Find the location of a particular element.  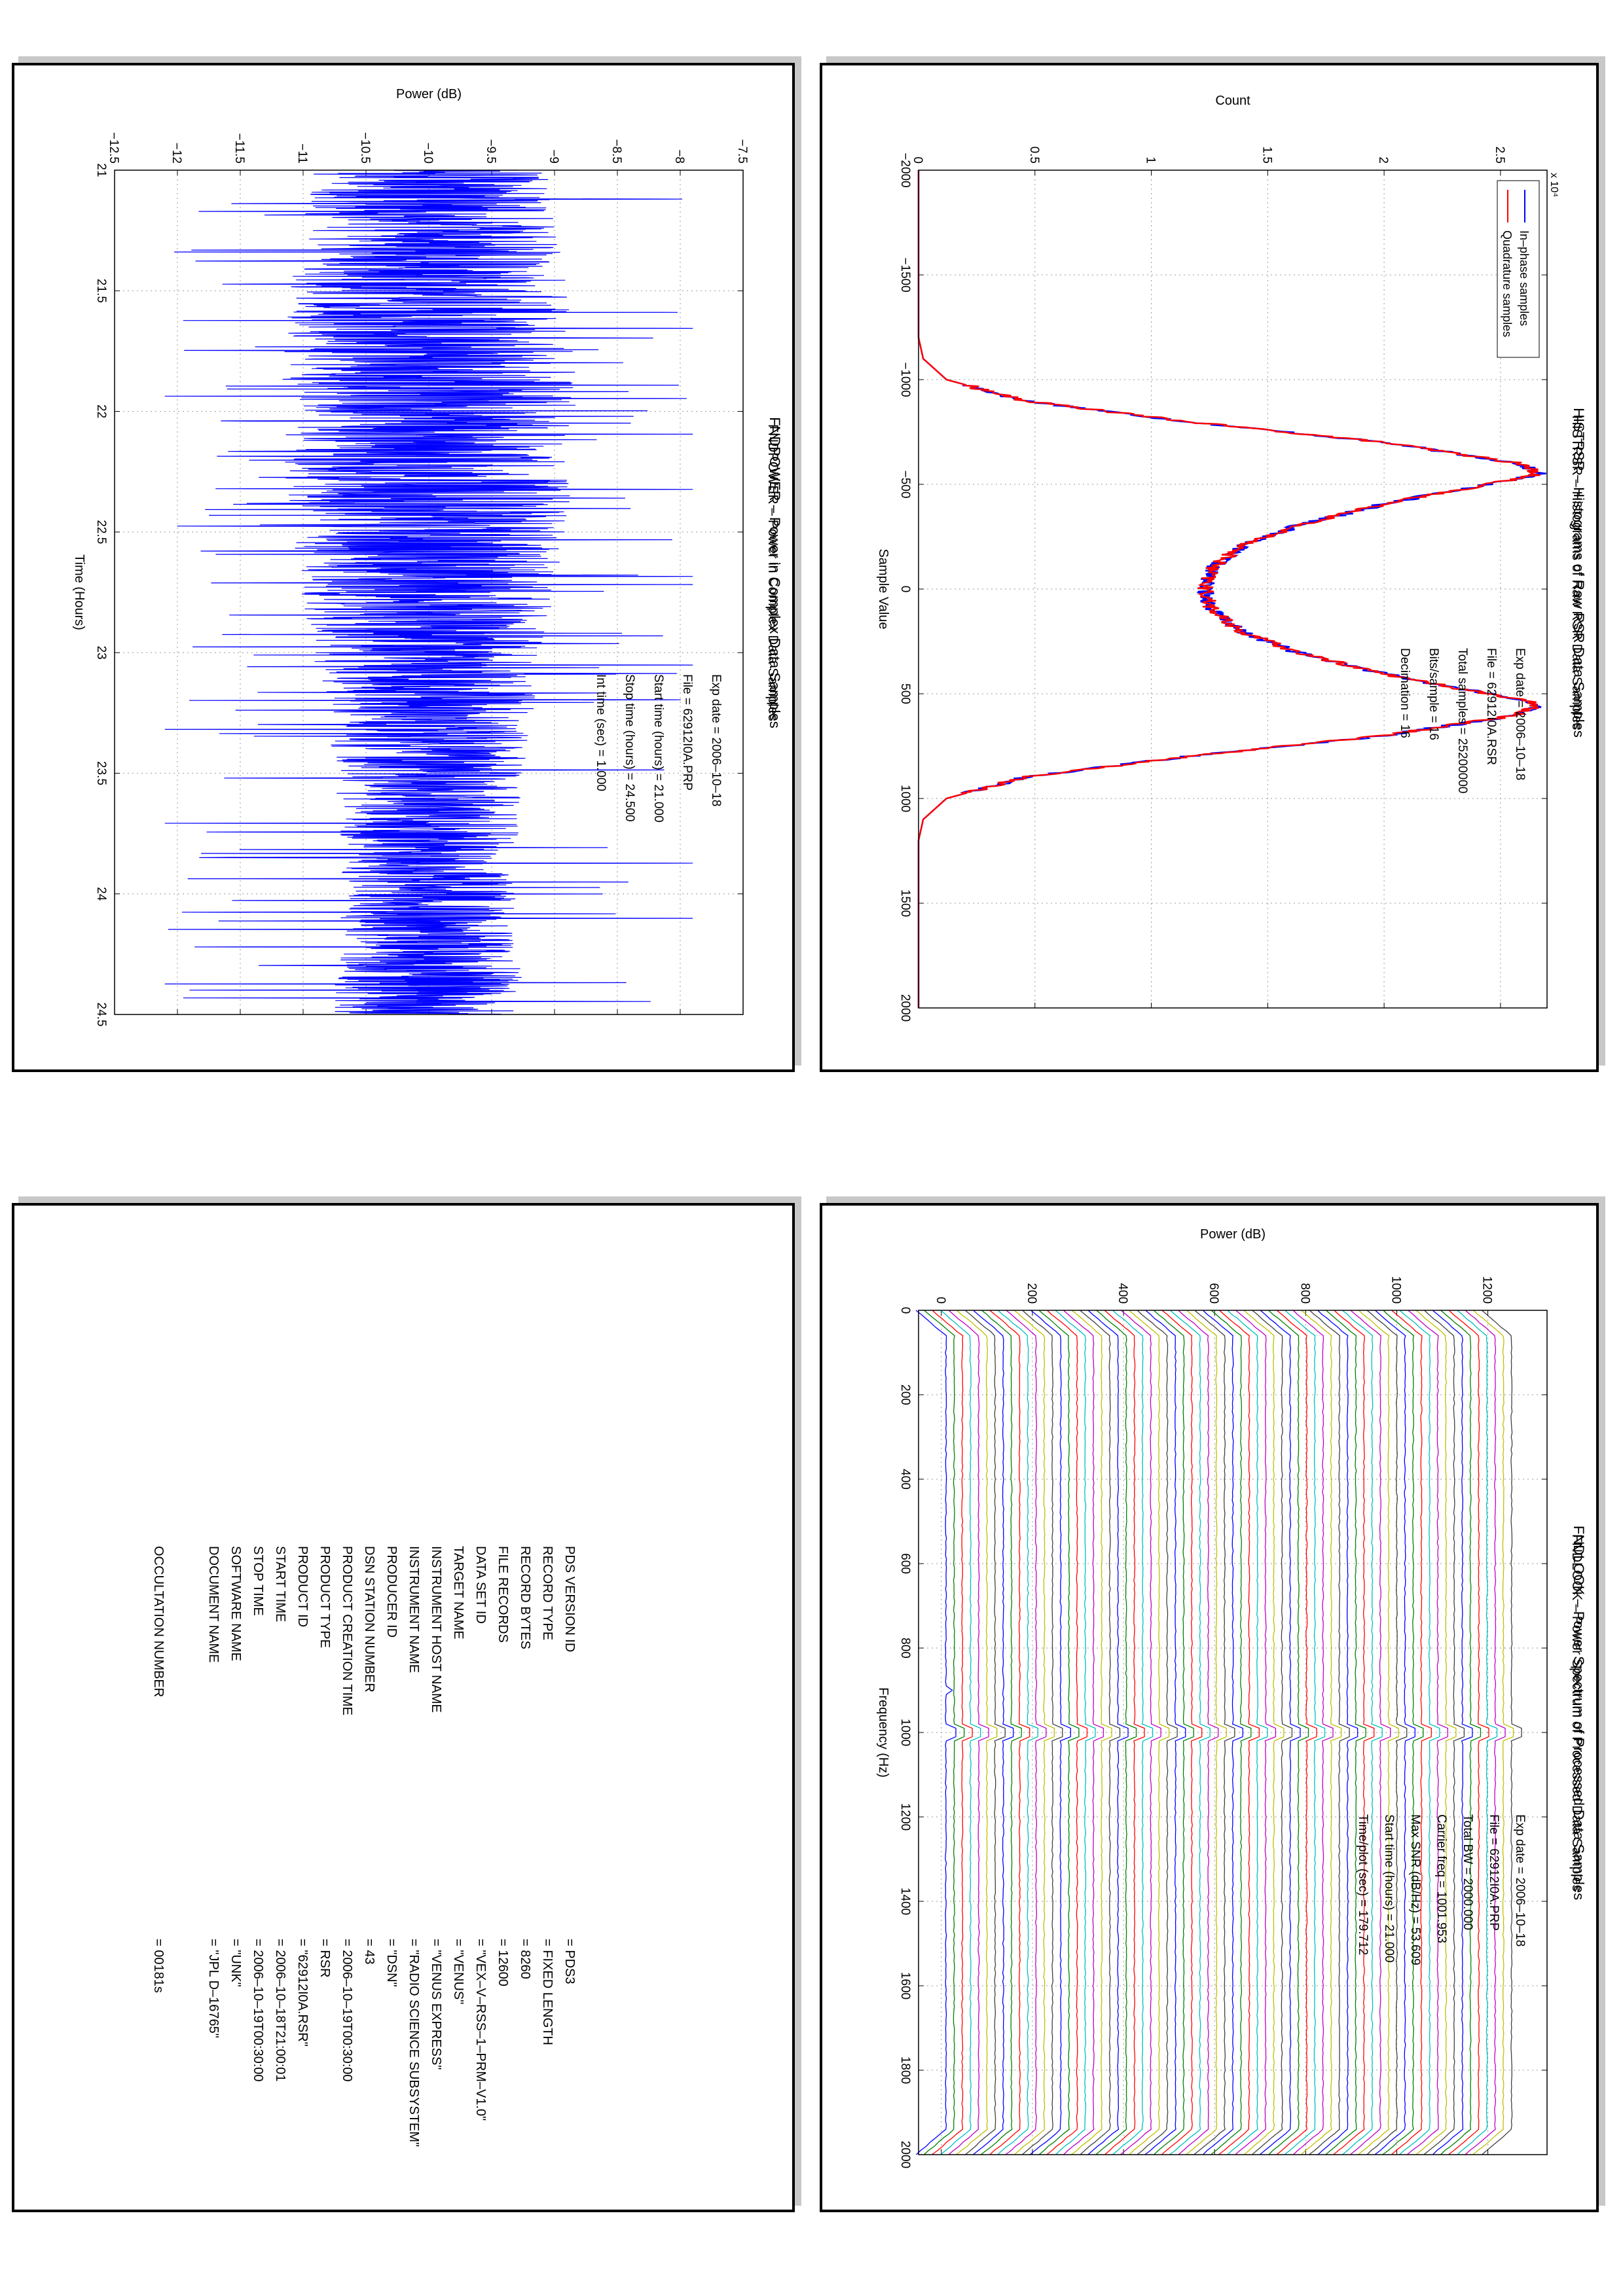

x-tick-label: 1500 is located at coordinates (905, 903).